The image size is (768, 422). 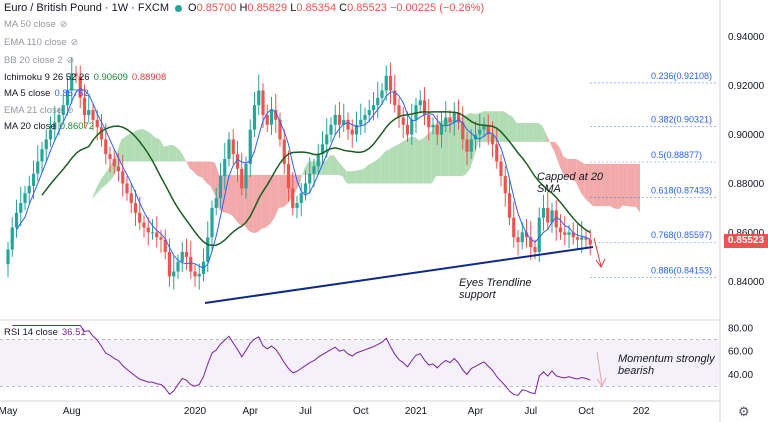 I want to click on time-tick-label: Aug, so click(x=72, y=411).